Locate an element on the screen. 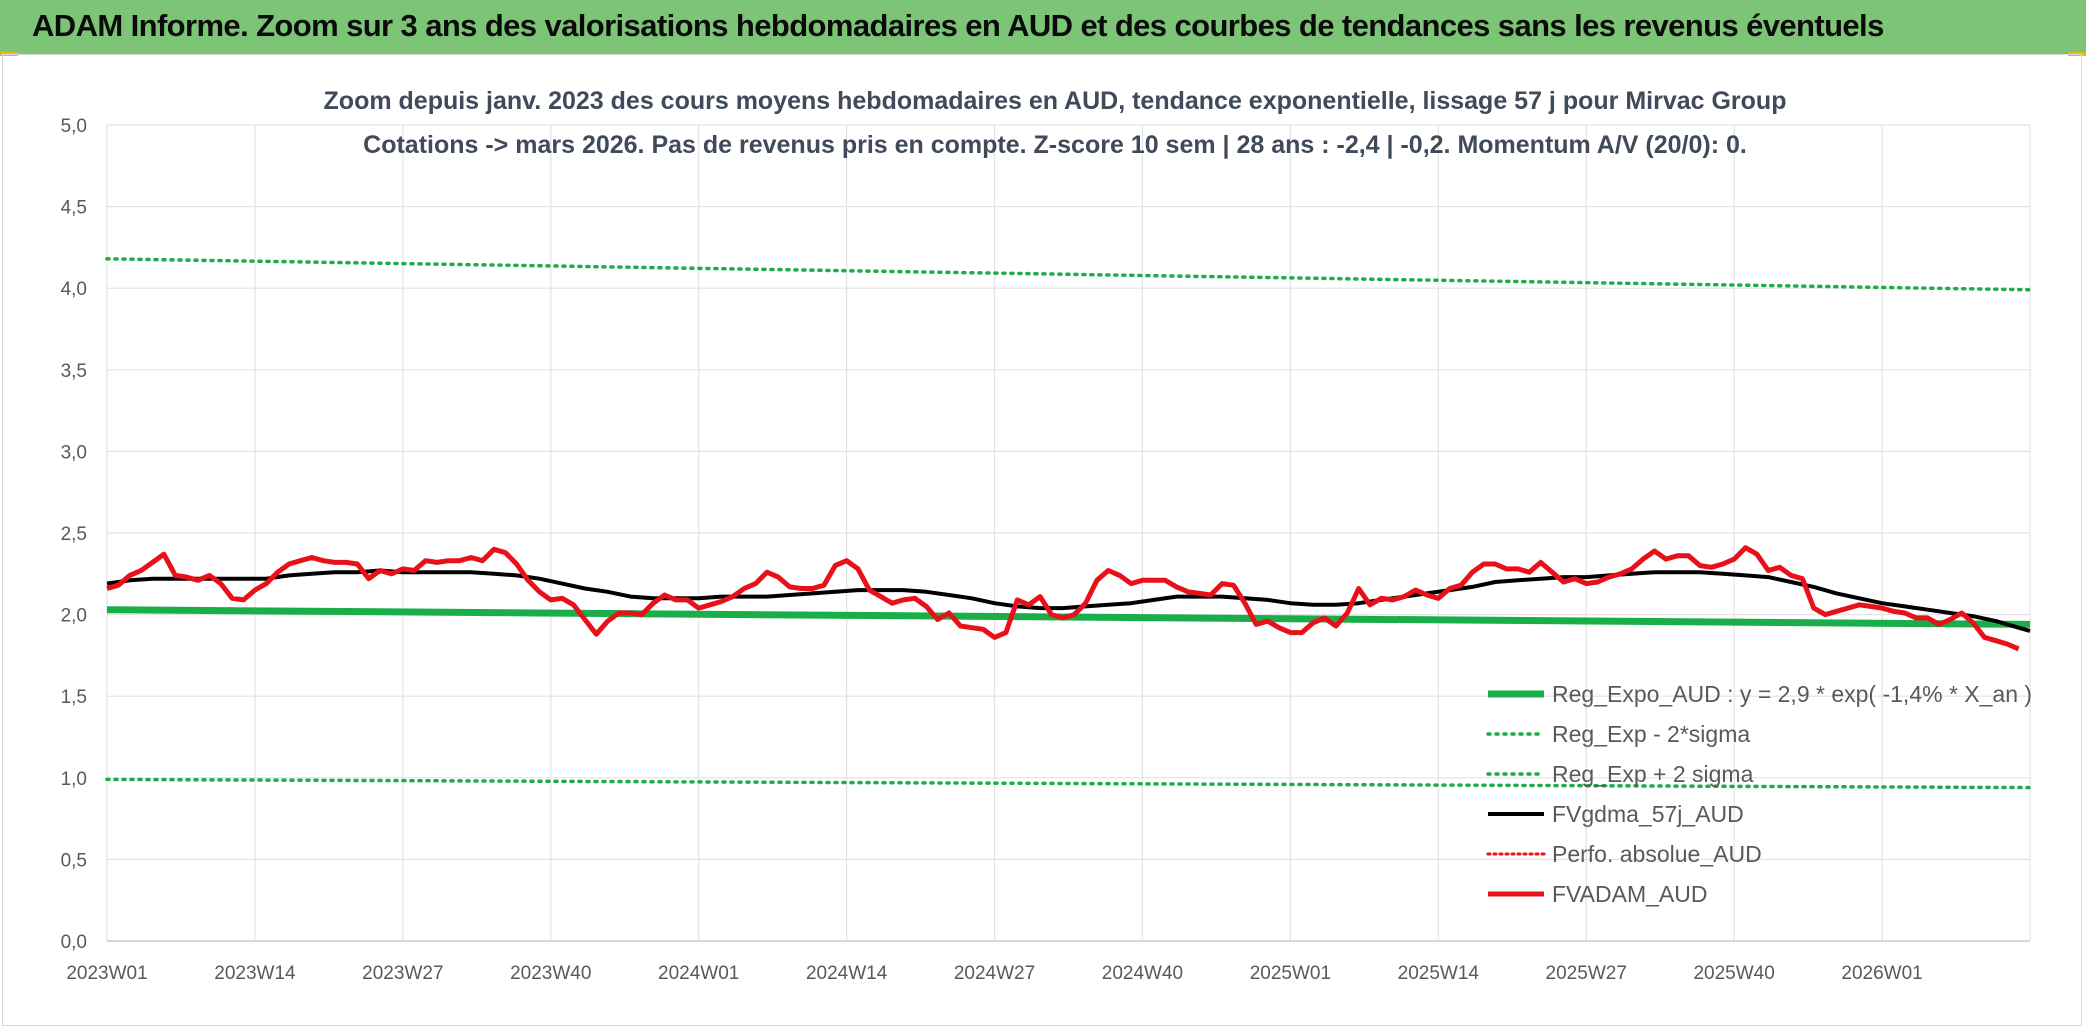 The height and width of the screenshot is (1031, 2086). sigma-plus-line is located at coordinates (1068, 274).